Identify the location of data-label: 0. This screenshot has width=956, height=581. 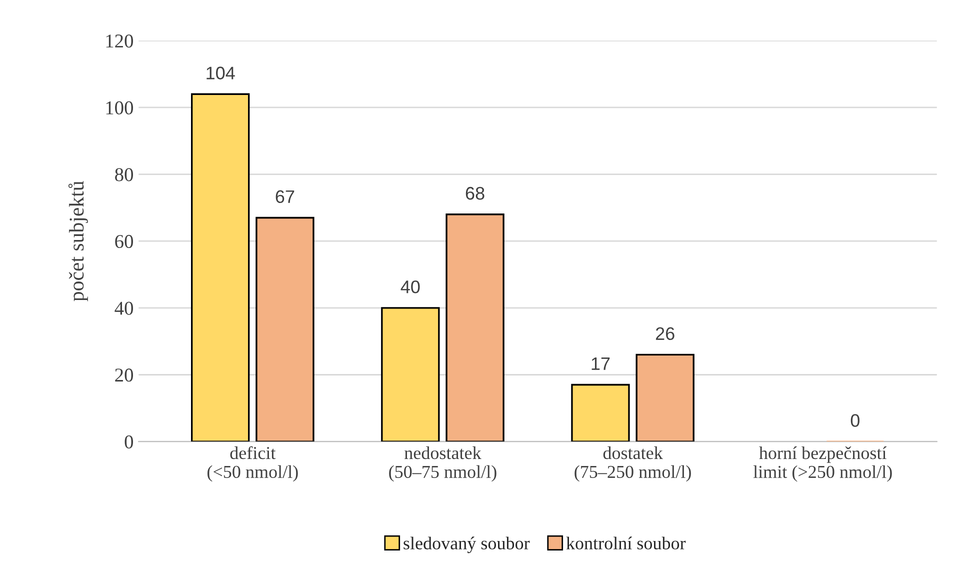
(855, 420).